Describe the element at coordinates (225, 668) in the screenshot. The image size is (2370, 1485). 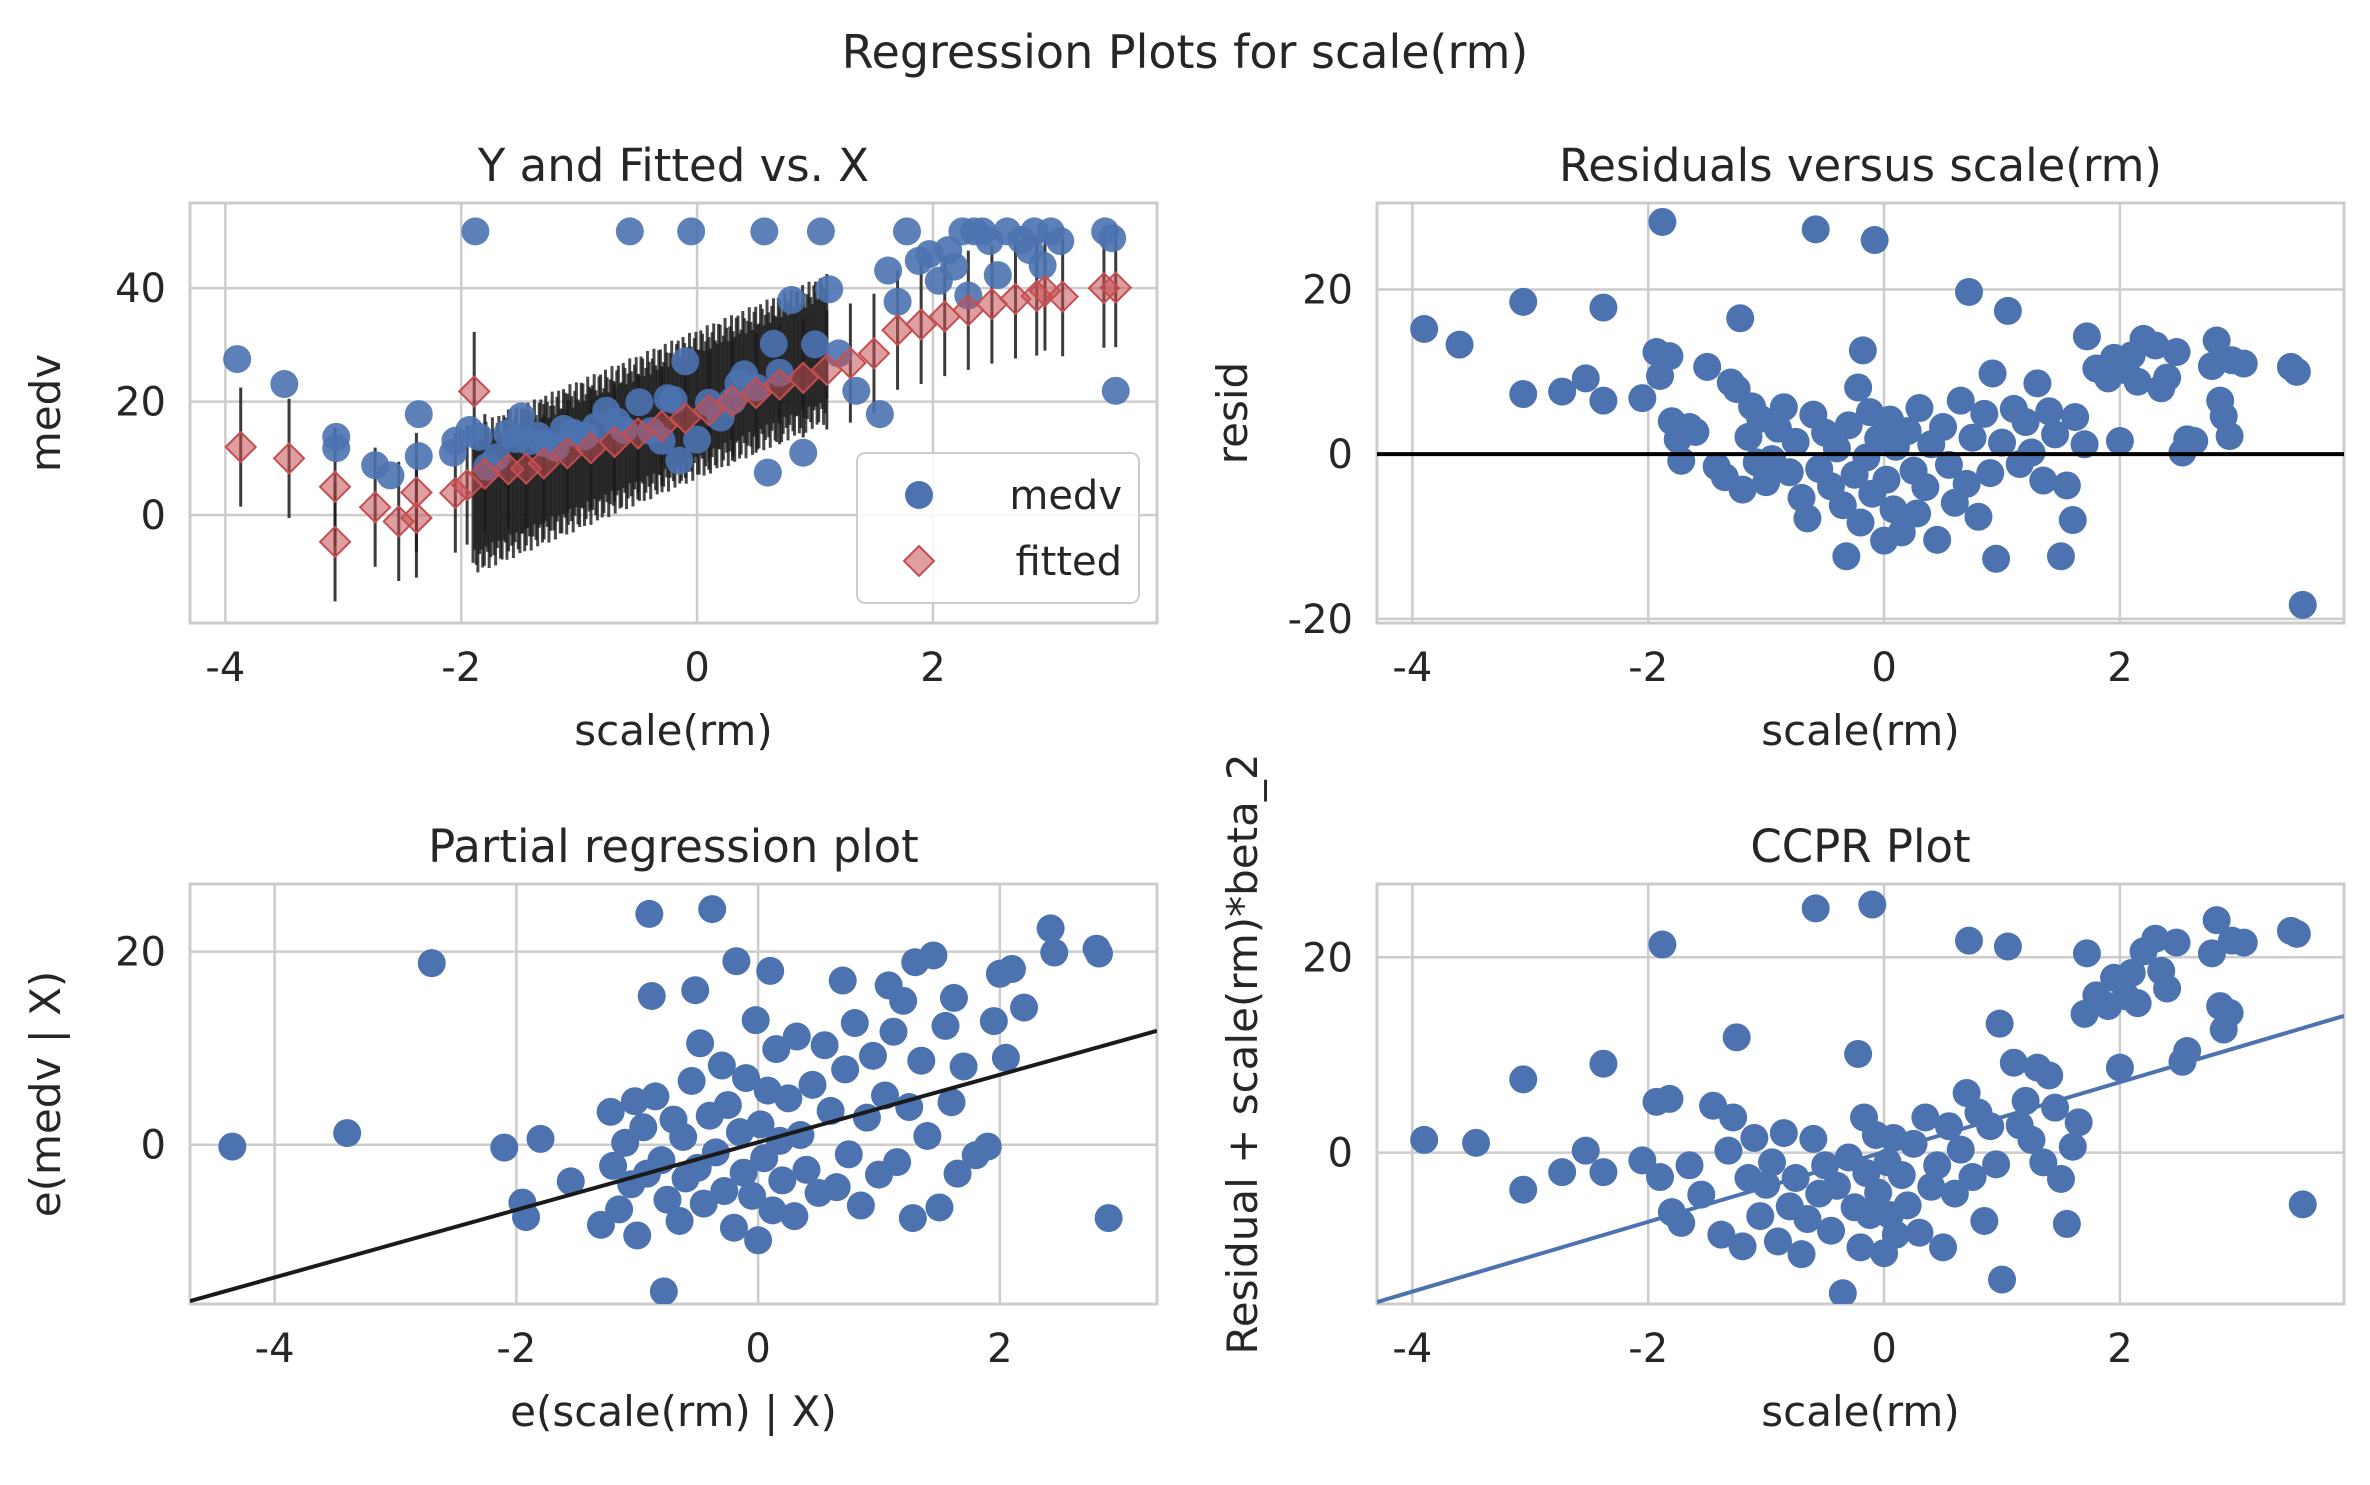
I see `x-tick-label: -4` at that location.